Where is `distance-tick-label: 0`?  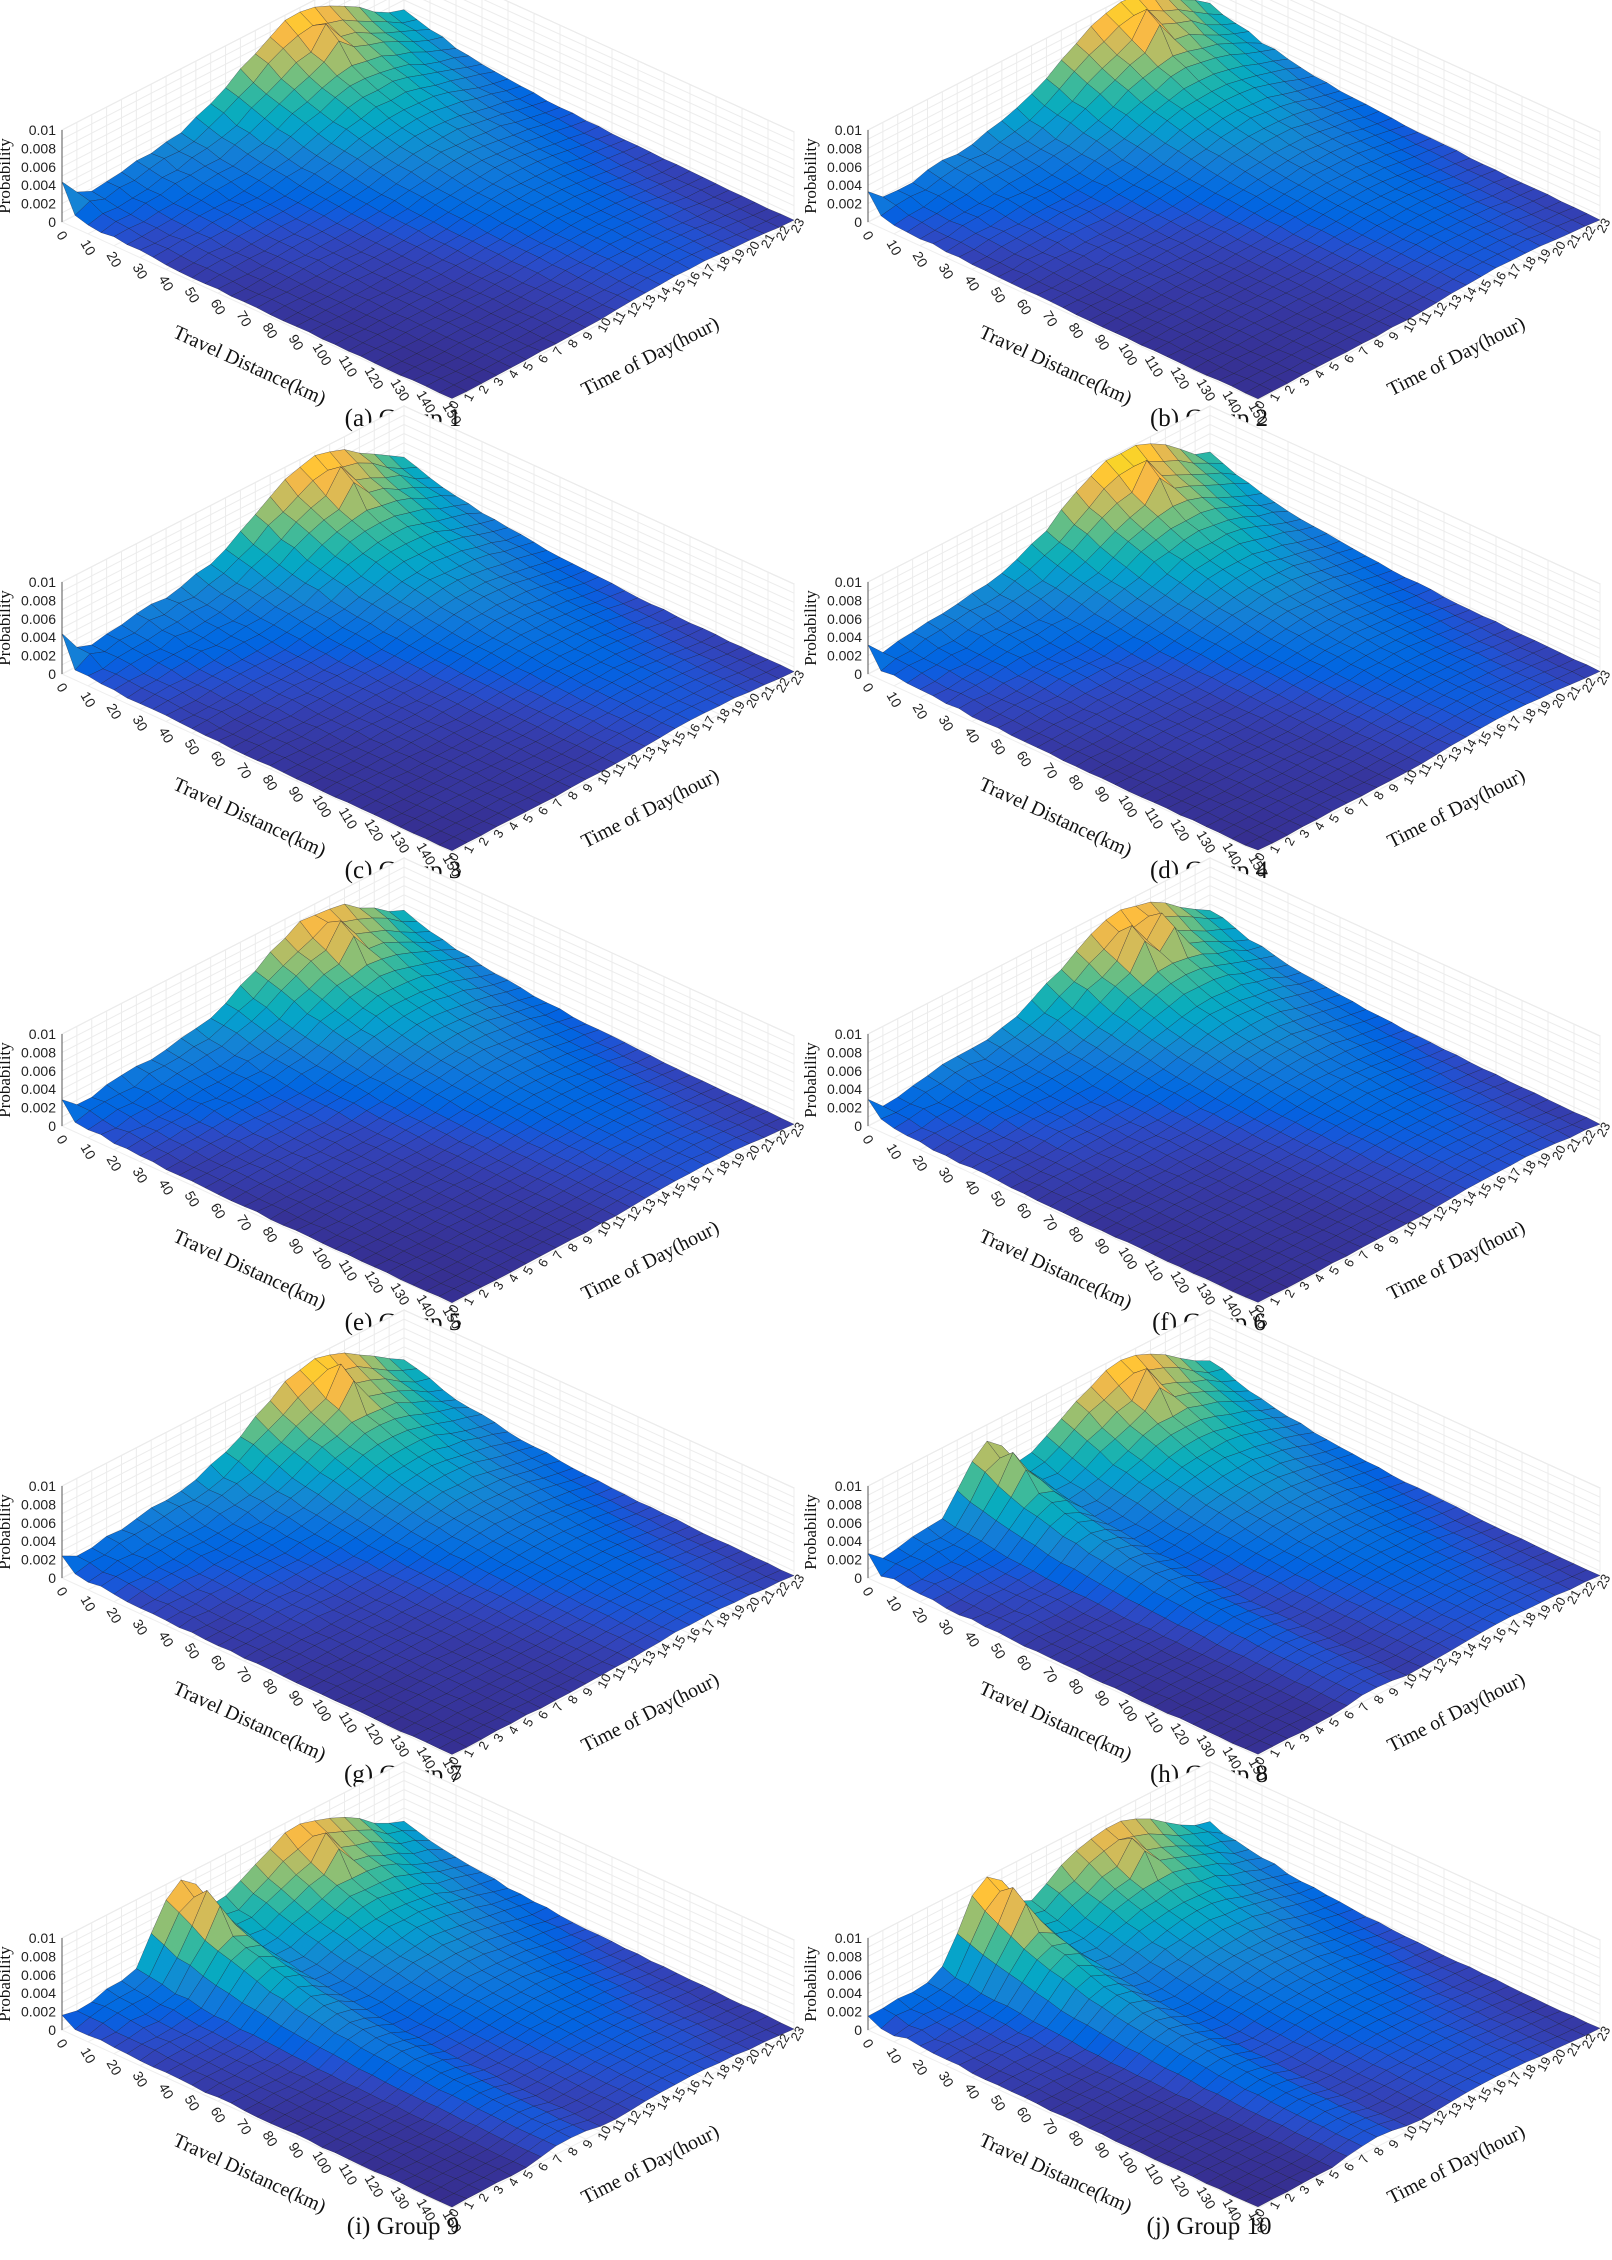
distance-tick-label: 0 is located at coordinates (868, 1591).